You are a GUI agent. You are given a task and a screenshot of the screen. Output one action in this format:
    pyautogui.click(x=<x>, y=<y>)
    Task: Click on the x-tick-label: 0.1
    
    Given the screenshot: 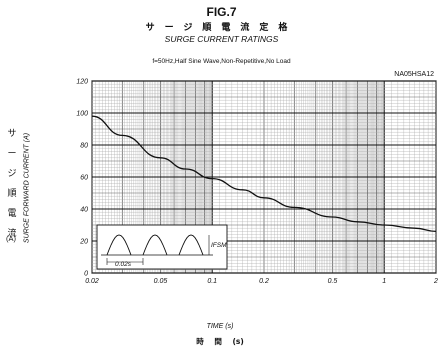 What is the action you would take?
    pyautogui.click(x=212, y=281)
    